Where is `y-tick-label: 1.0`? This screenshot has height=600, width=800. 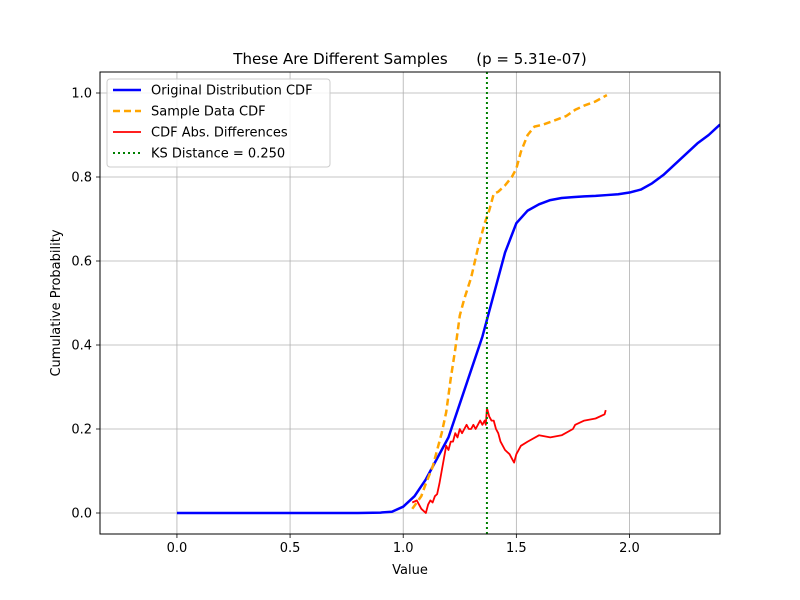
y-tick-label: 1.0 is located at coordinates (81, 94).